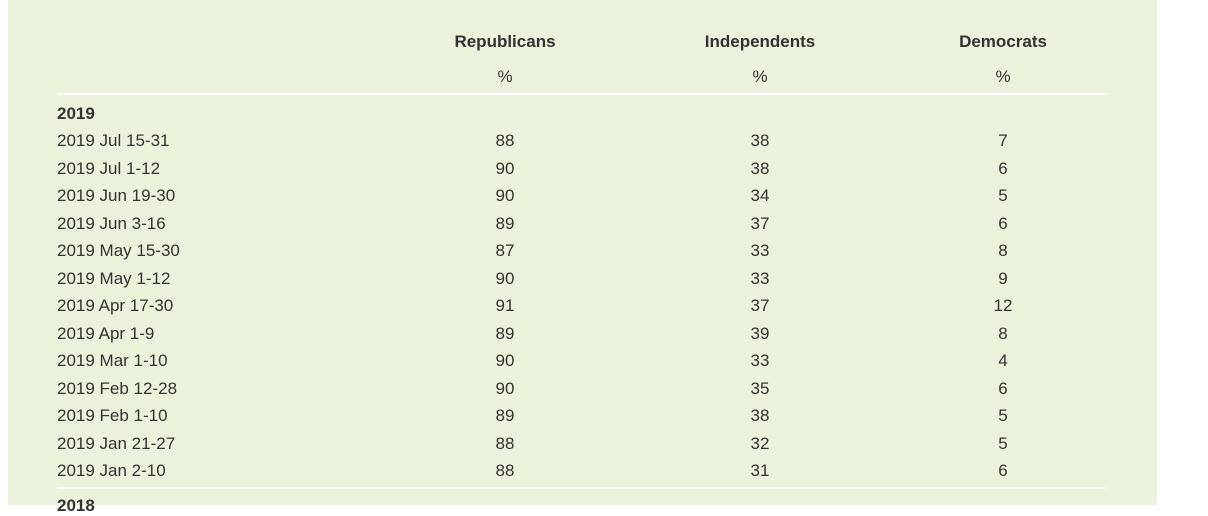  Describe the element at coordinates (505, 250) in the screenshot. I see `republicans-cell: 87` at that location.